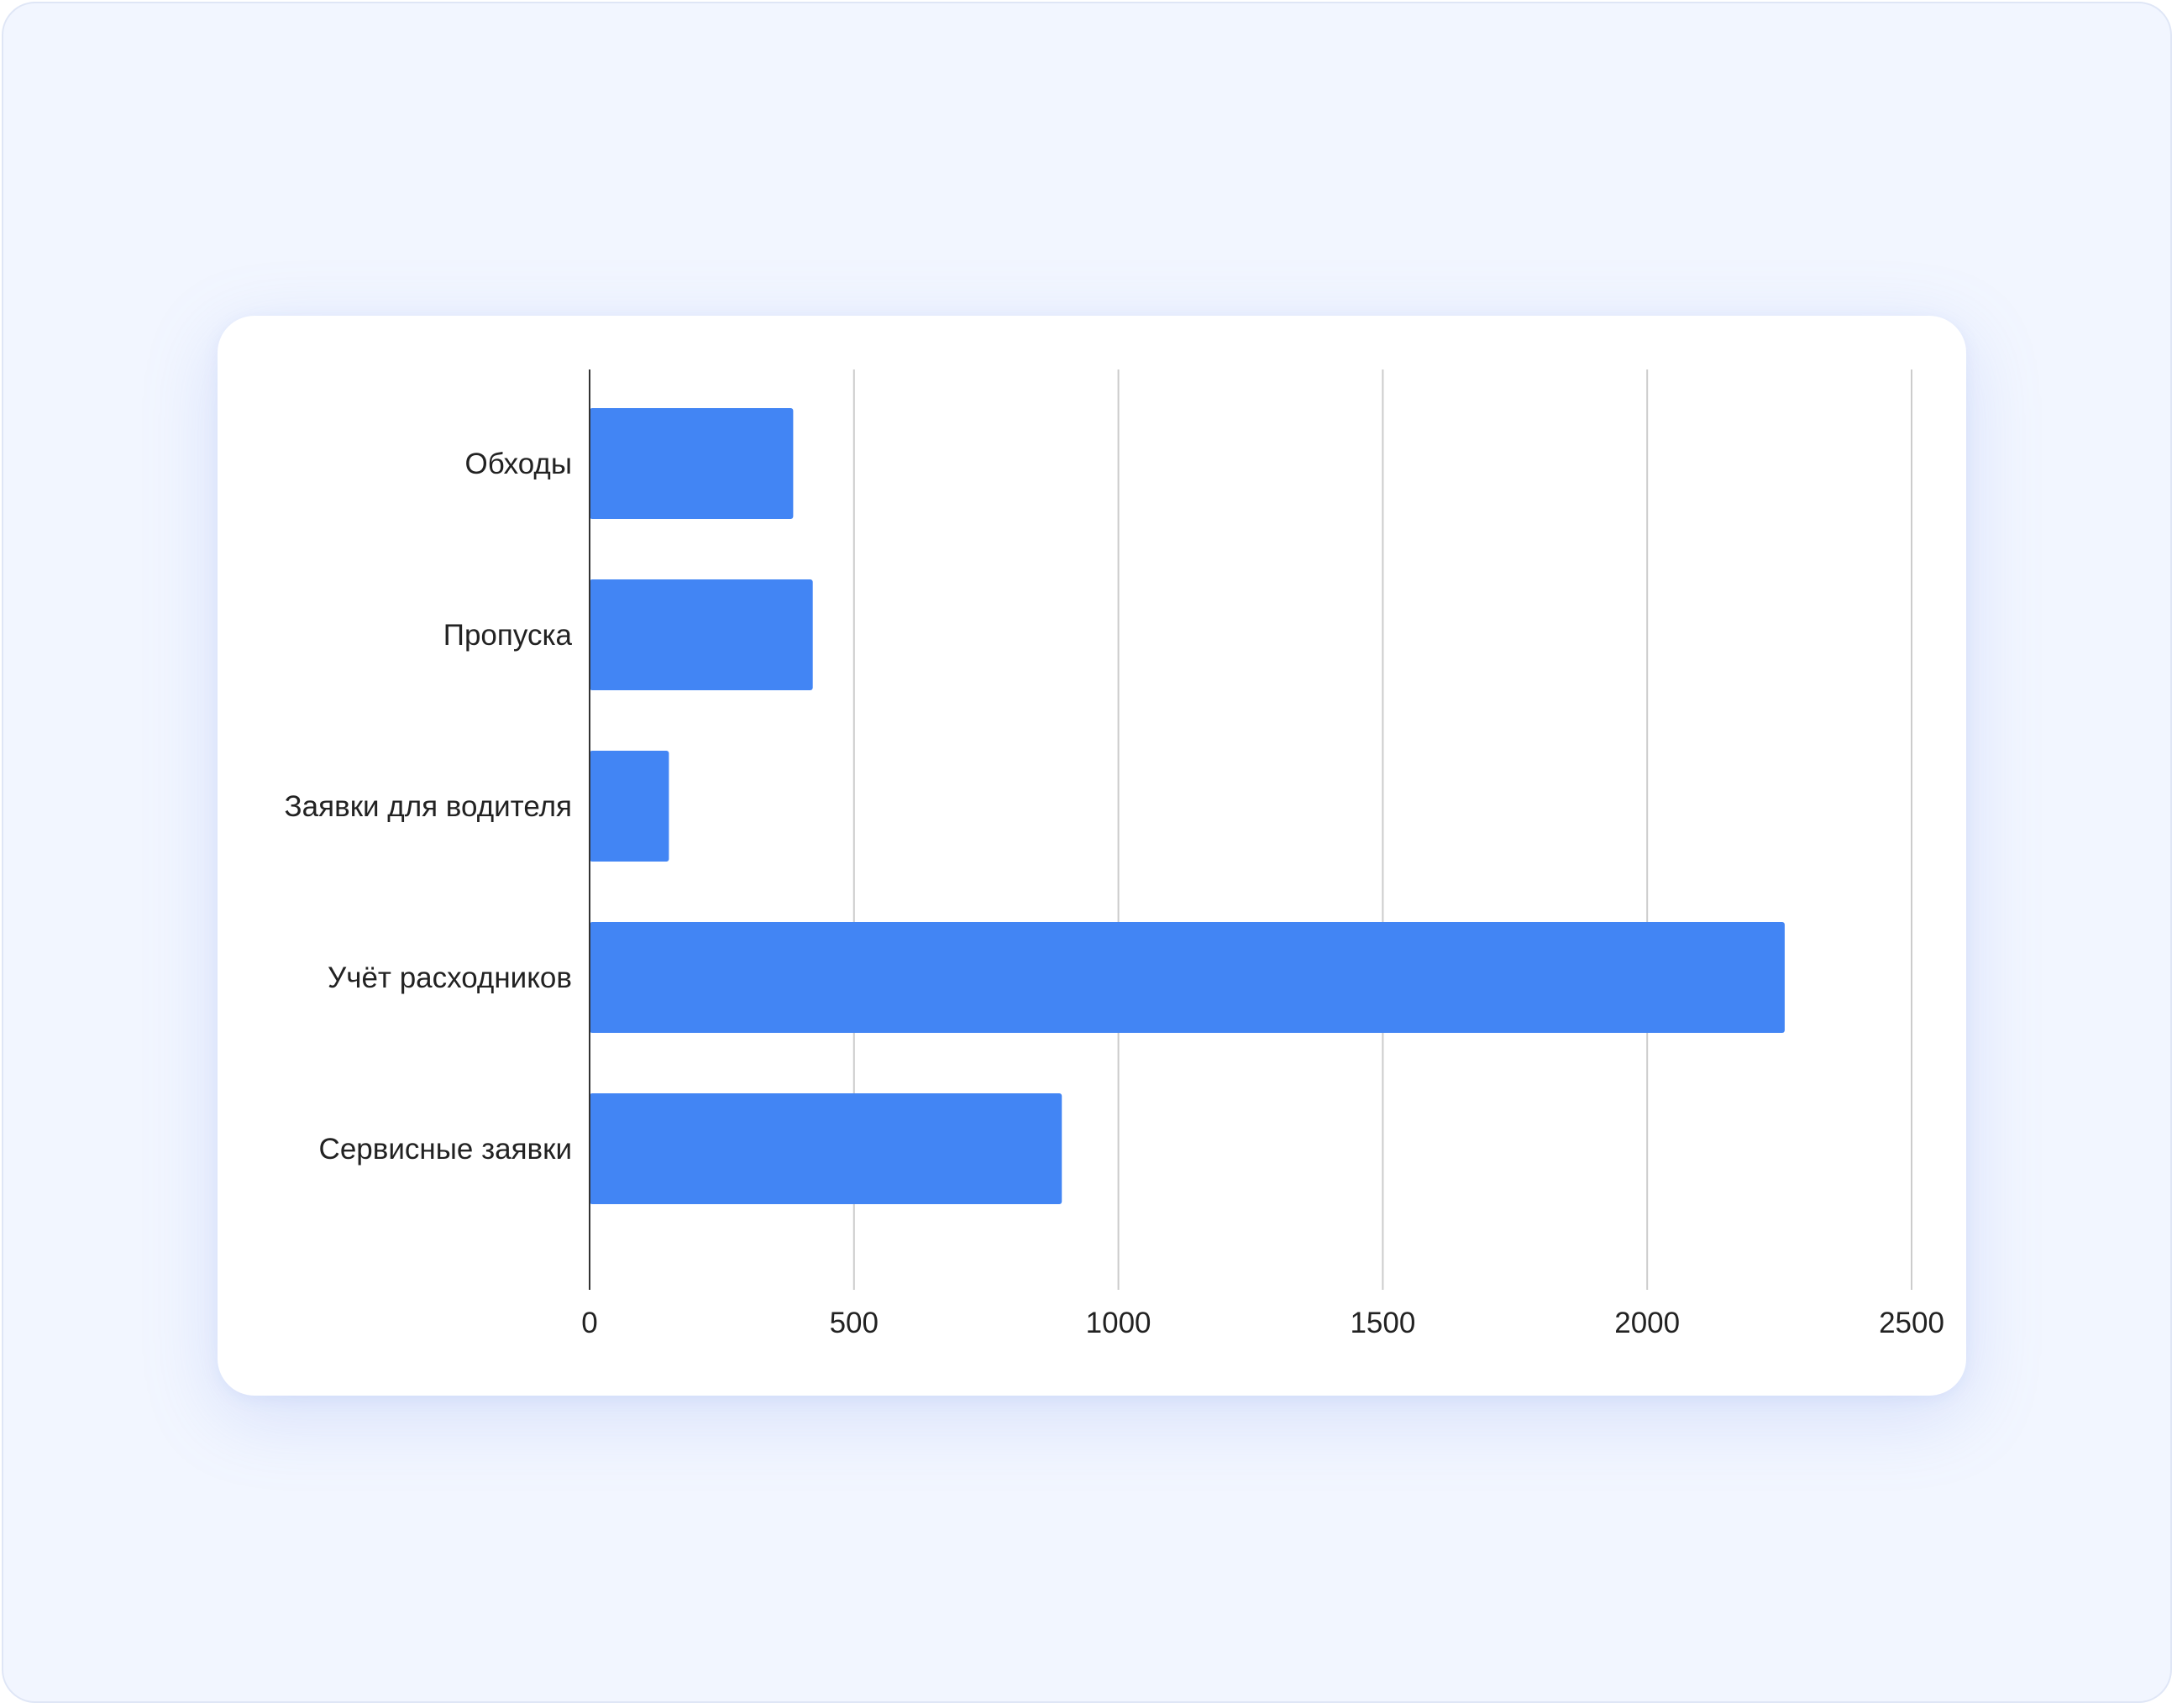  Describe the element at coordinates (450, 977) in the screenshot. I see `category-label: Учёт расходников` at that location.